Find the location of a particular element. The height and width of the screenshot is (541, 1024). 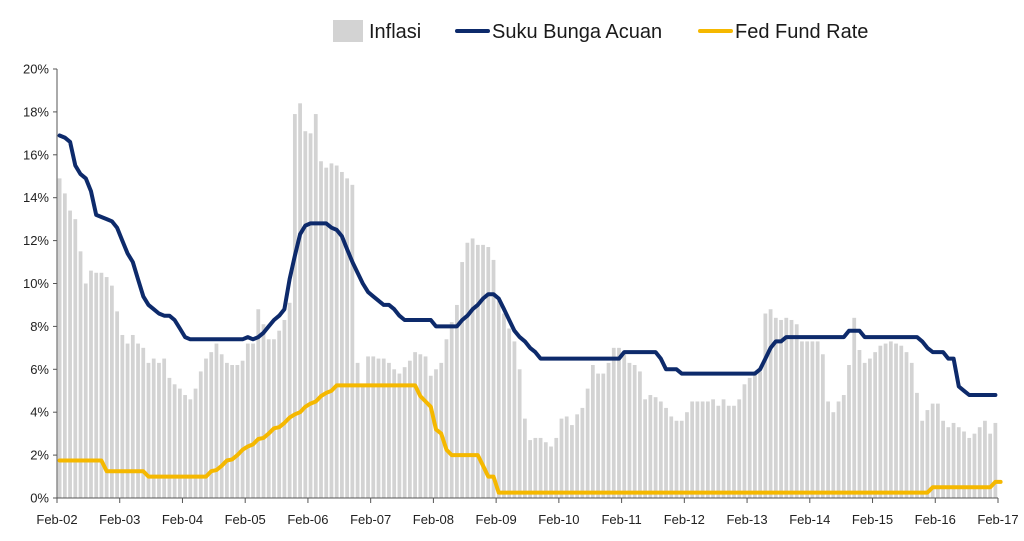

x-tick-label: Feb-10 is located at coordinates (558, 519).